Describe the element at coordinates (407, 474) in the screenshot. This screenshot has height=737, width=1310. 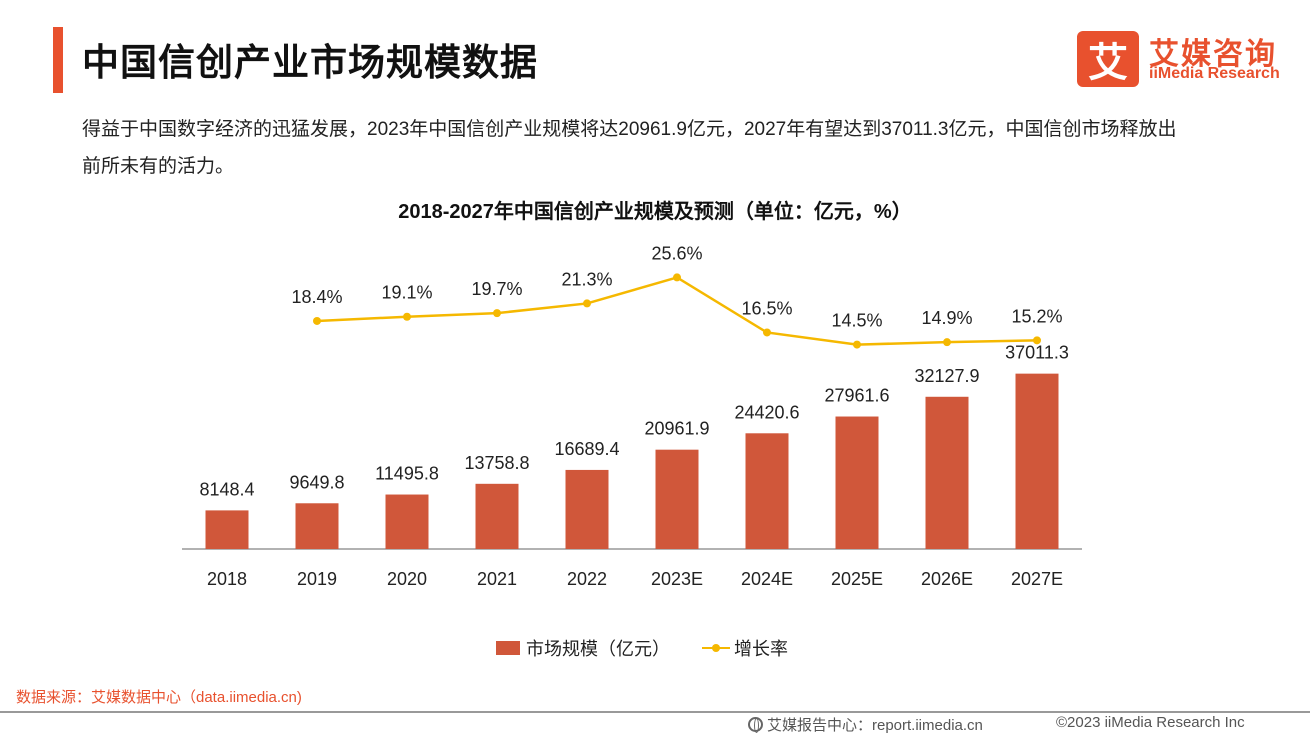
I see `bar-value-label-2020: 11495.8` at that location.